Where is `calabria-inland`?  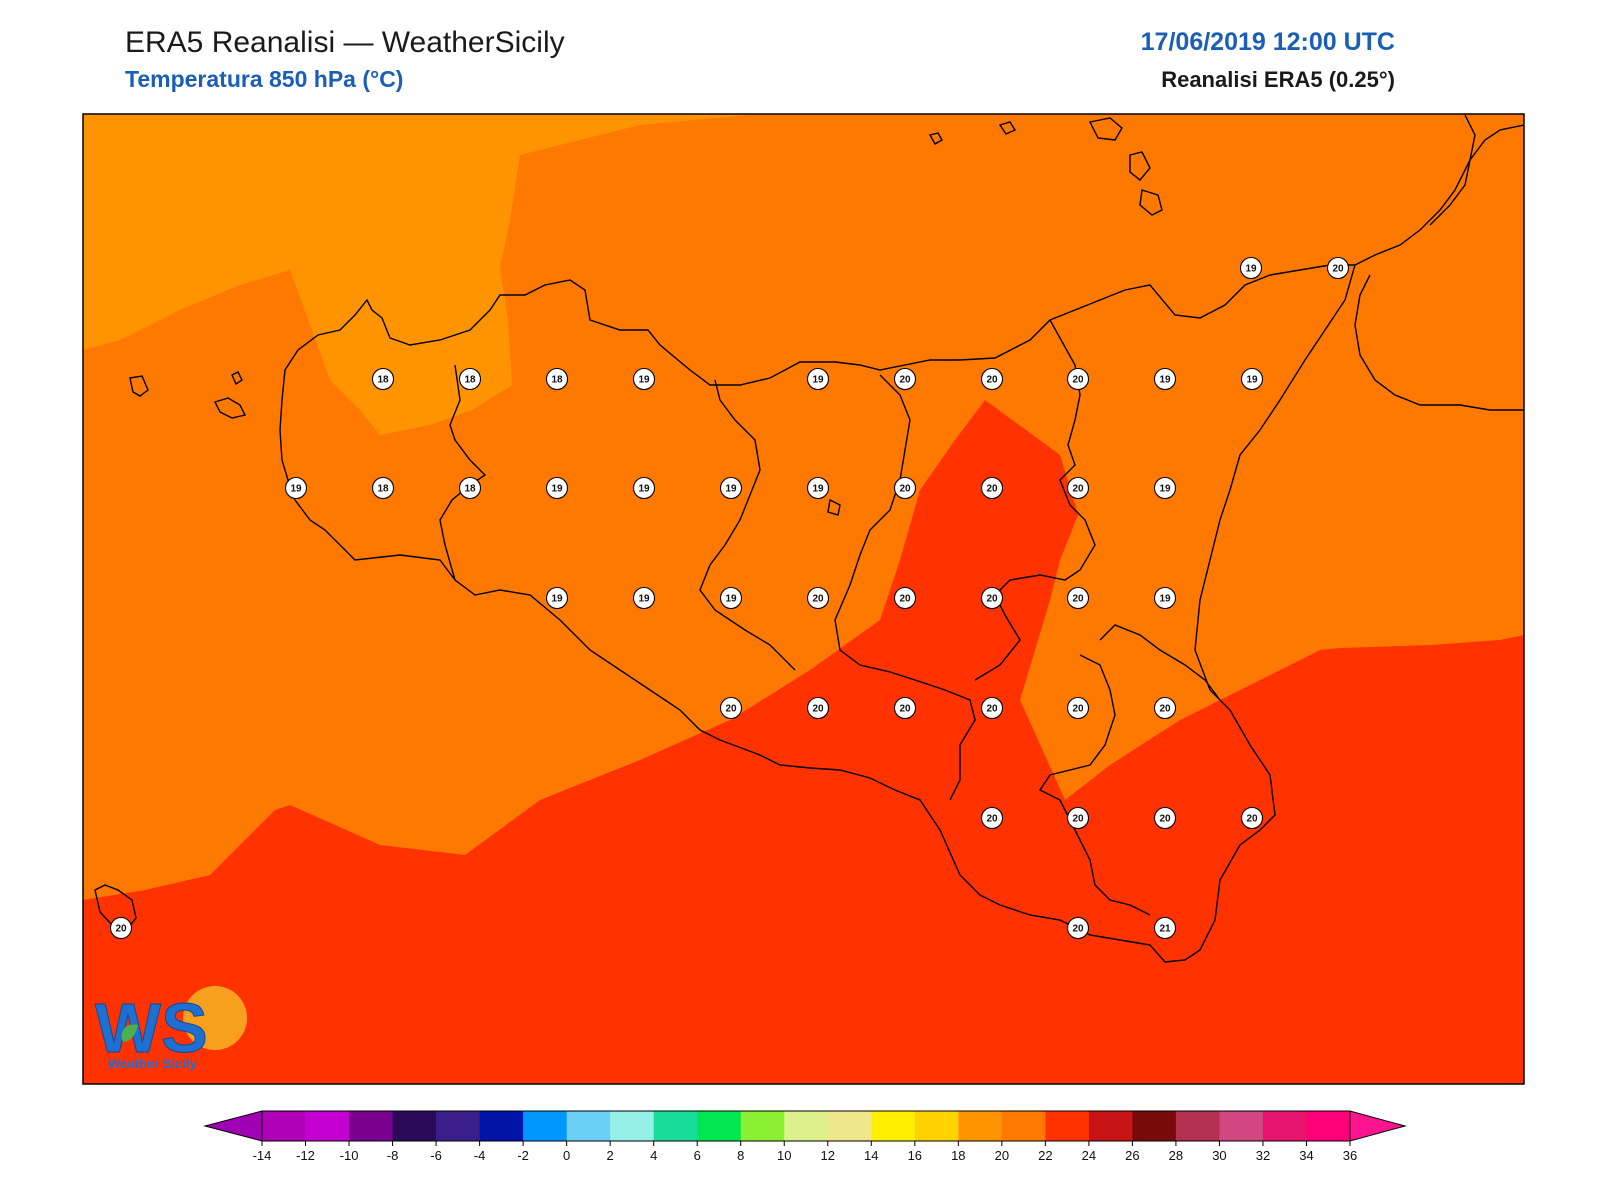
calabria-inland is located at coordinates (1452, 170).